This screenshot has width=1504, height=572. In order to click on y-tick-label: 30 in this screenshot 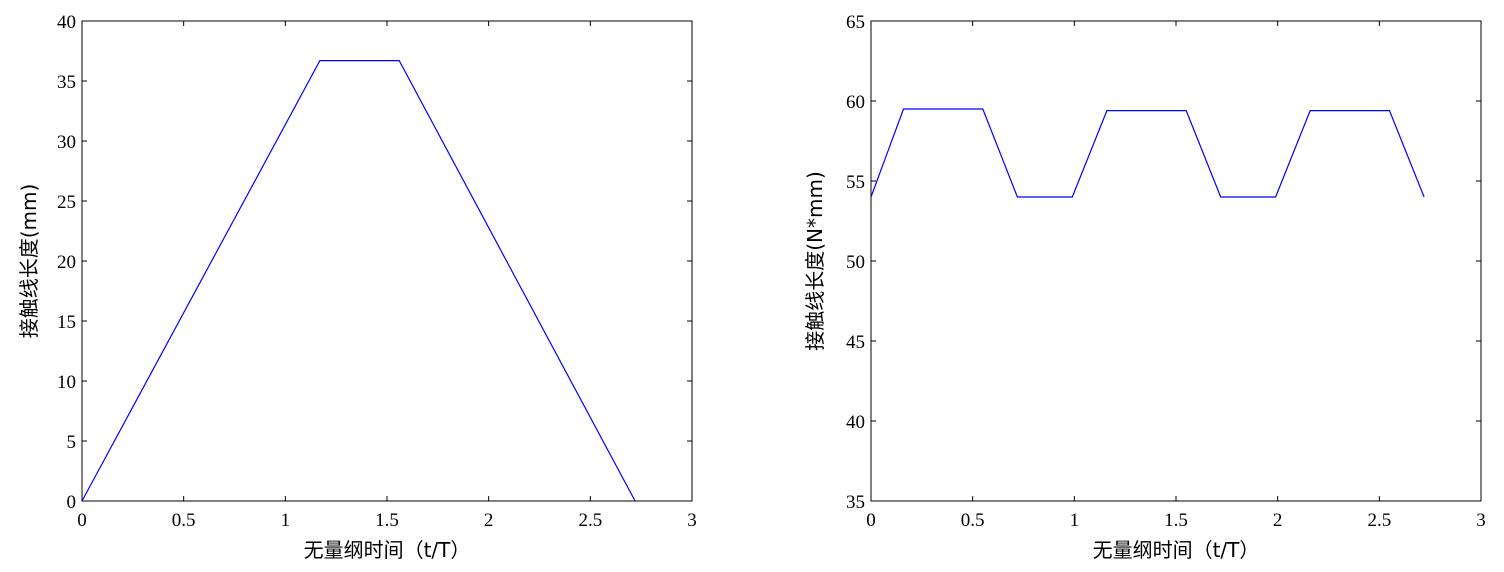, I will do `click(66, 142)`.